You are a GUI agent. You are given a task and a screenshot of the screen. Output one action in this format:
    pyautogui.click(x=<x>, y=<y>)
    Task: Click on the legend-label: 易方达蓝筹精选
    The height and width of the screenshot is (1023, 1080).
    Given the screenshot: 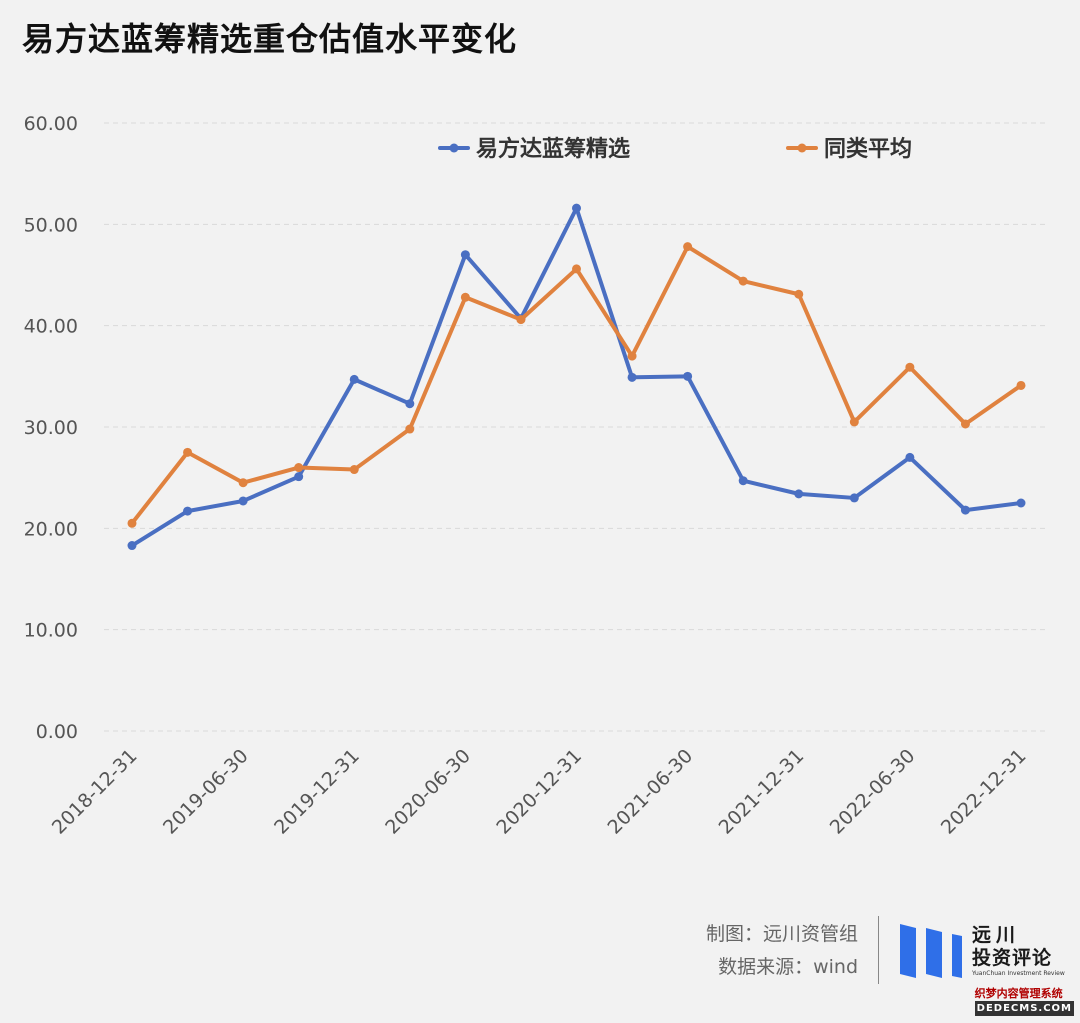 What is the action you would take?
    pyautogui.click(x=553, y=149)
    